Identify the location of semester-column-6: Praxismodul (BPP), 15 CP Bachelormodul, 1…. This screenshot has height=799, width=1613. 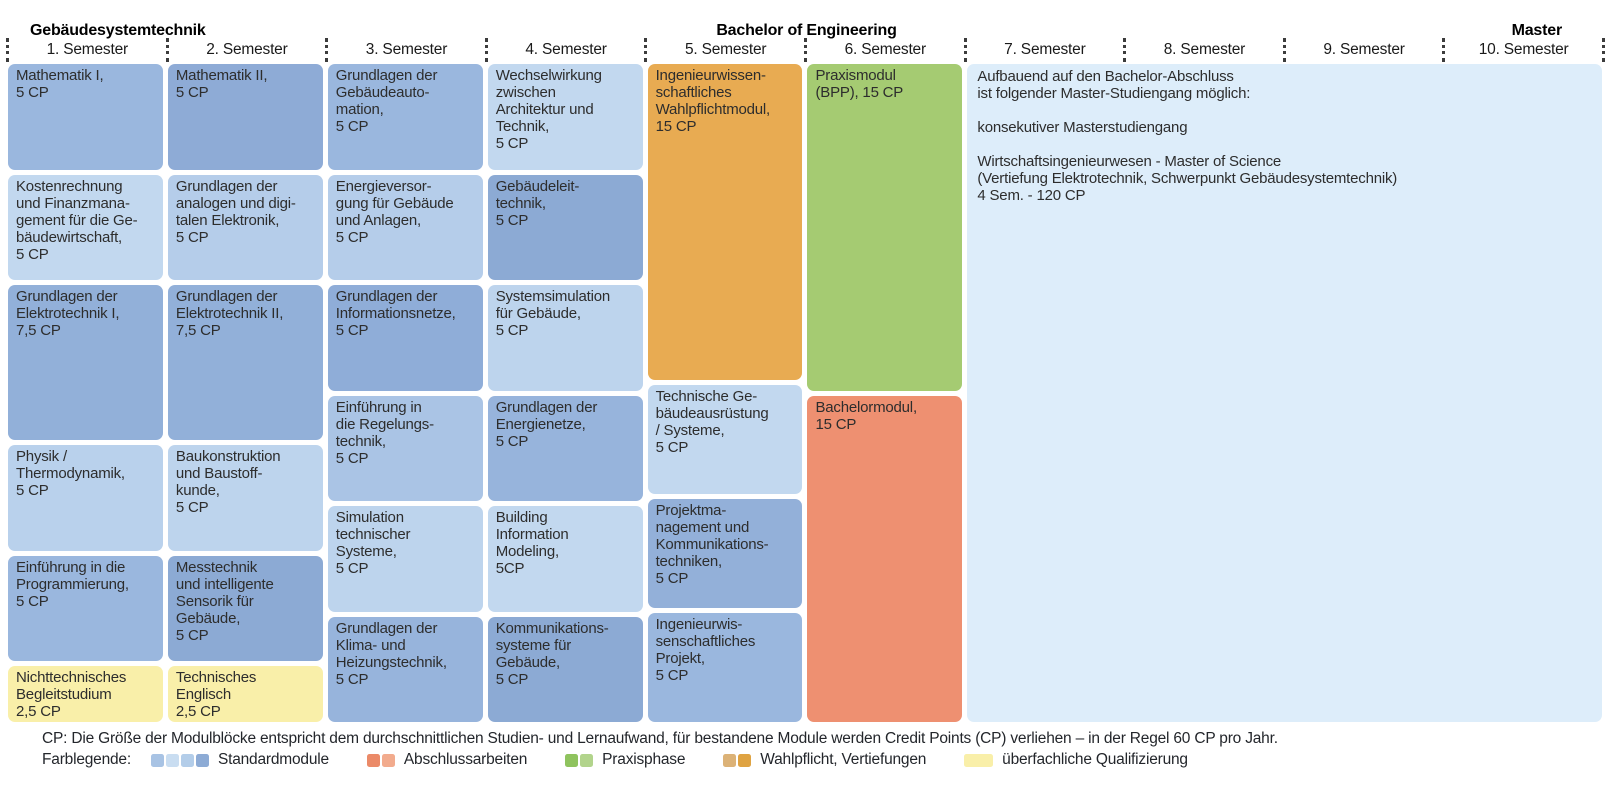
(885, 393).